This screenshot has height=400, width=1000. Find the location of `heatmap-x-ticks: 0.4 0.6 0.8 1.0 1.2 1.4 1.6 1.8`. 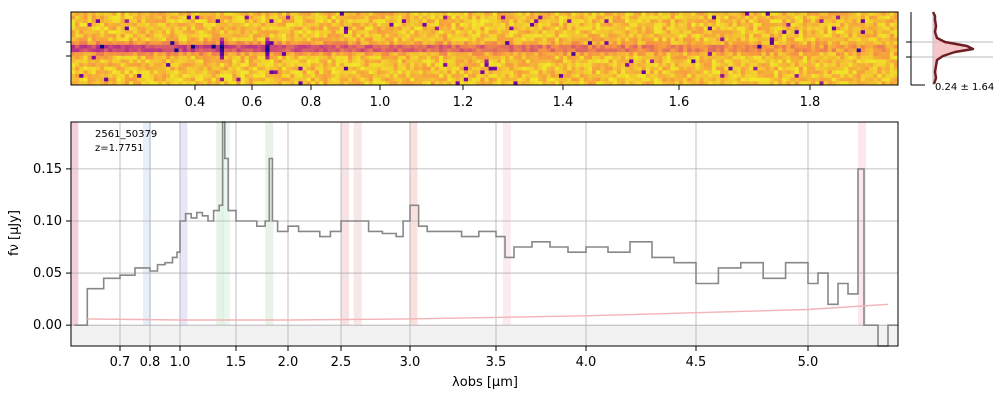

heatmap-x-ticks: 0.4 0.6 0.8 1.0 1.2 1.4 1.6 1.8 is located at coordinates (443, 75).